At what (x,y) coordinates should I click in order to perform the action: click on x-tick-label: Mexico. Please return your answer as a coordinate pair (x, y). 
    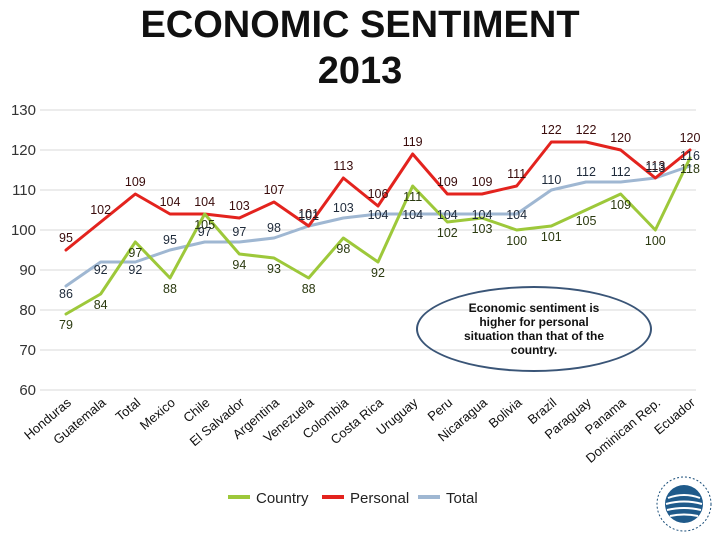
    Looking at the image, I should click on (157, 414).